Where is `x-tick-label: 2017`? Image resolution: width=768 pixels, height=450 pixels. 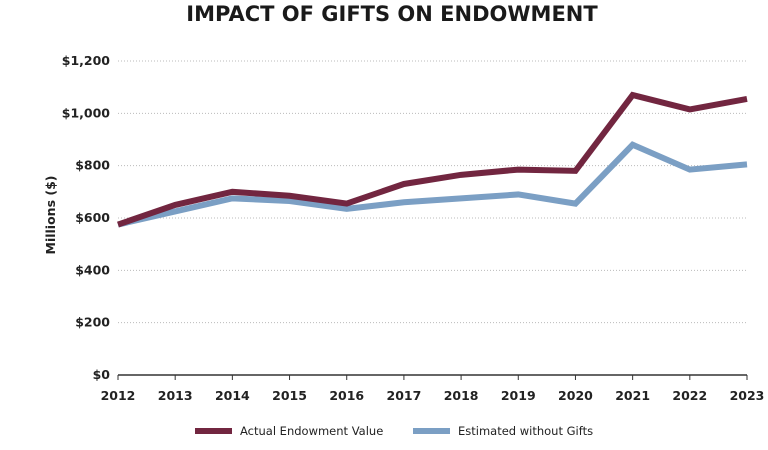 x-tick-label: 2017 is located at coordinates (404, 395).